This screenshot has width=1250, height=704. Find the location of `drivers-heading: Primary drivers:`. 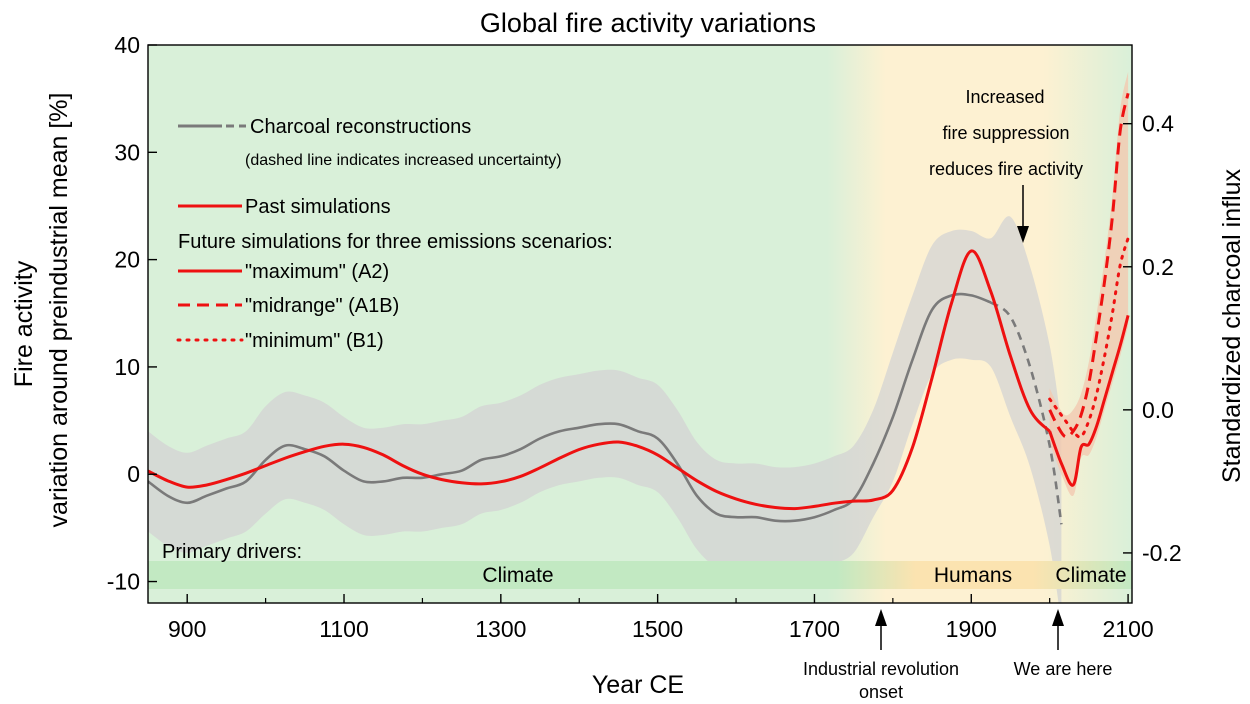

drivers-heading: Primary drivers: is located at coordinates (232, 552).